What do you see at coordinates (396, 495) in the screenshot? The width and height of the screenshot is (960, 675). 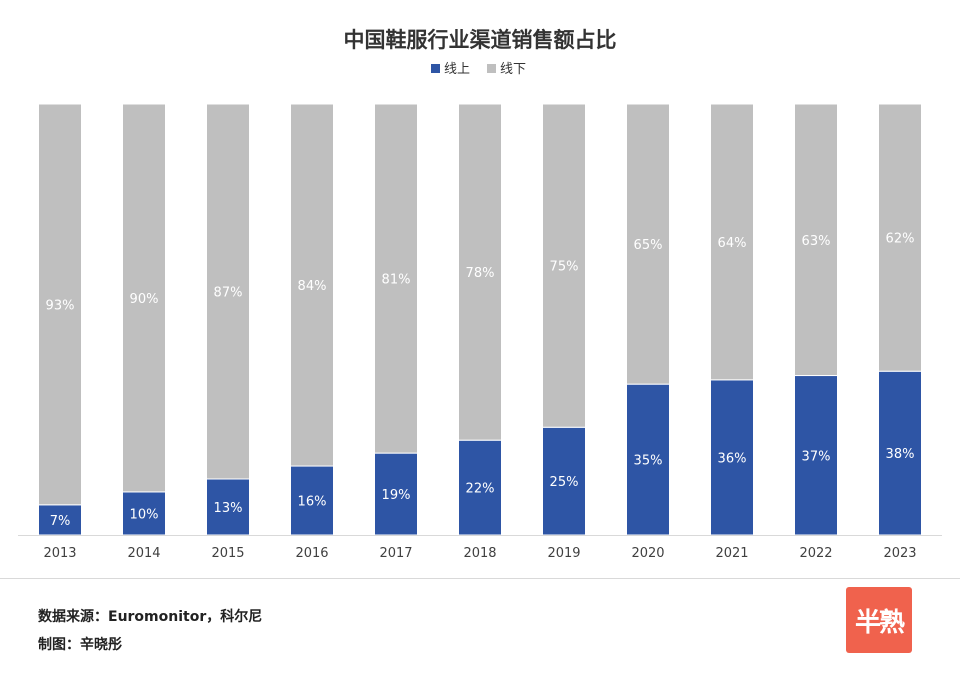 I see `data-label-online-2017: 19%` at bounding box center [396, 495].